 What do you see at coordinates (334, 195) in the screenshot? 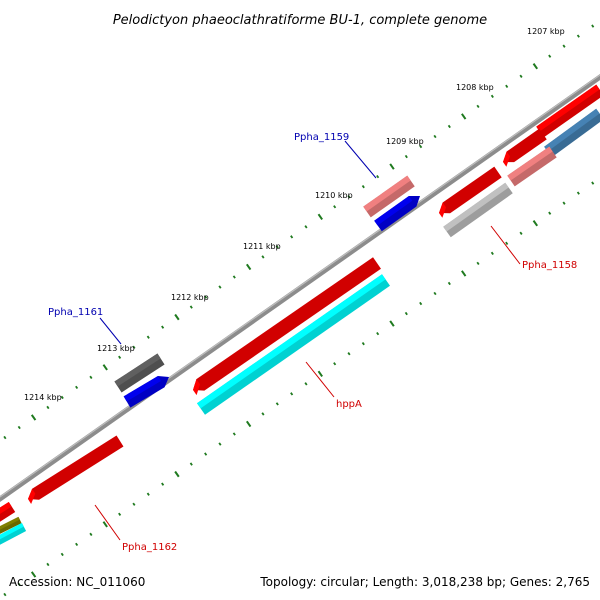
I see `kbp-label: 1210 kbp` at bounding box center [334, 195].